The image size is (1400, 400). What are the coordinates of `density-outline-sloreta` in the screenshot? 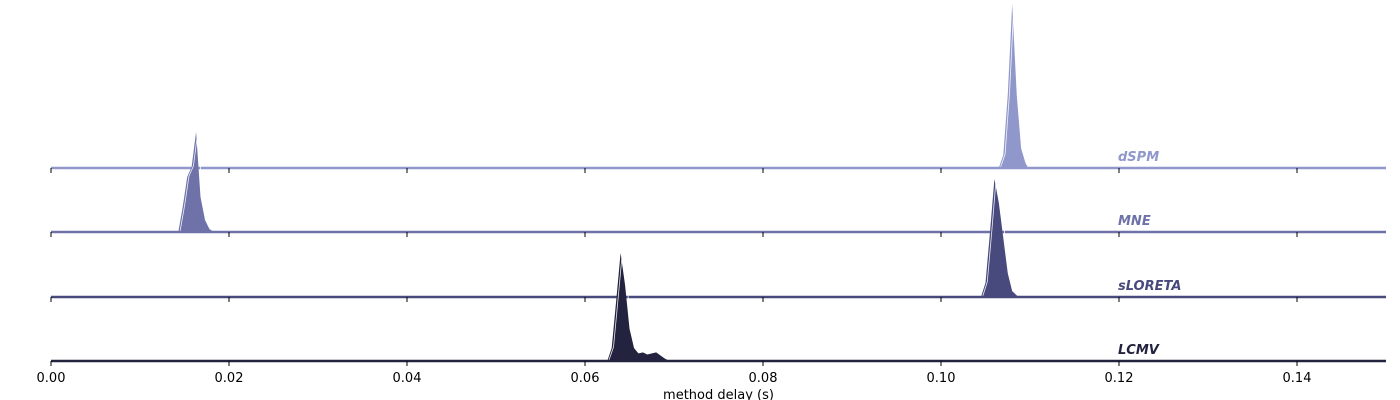 It's located at (1001, 237).